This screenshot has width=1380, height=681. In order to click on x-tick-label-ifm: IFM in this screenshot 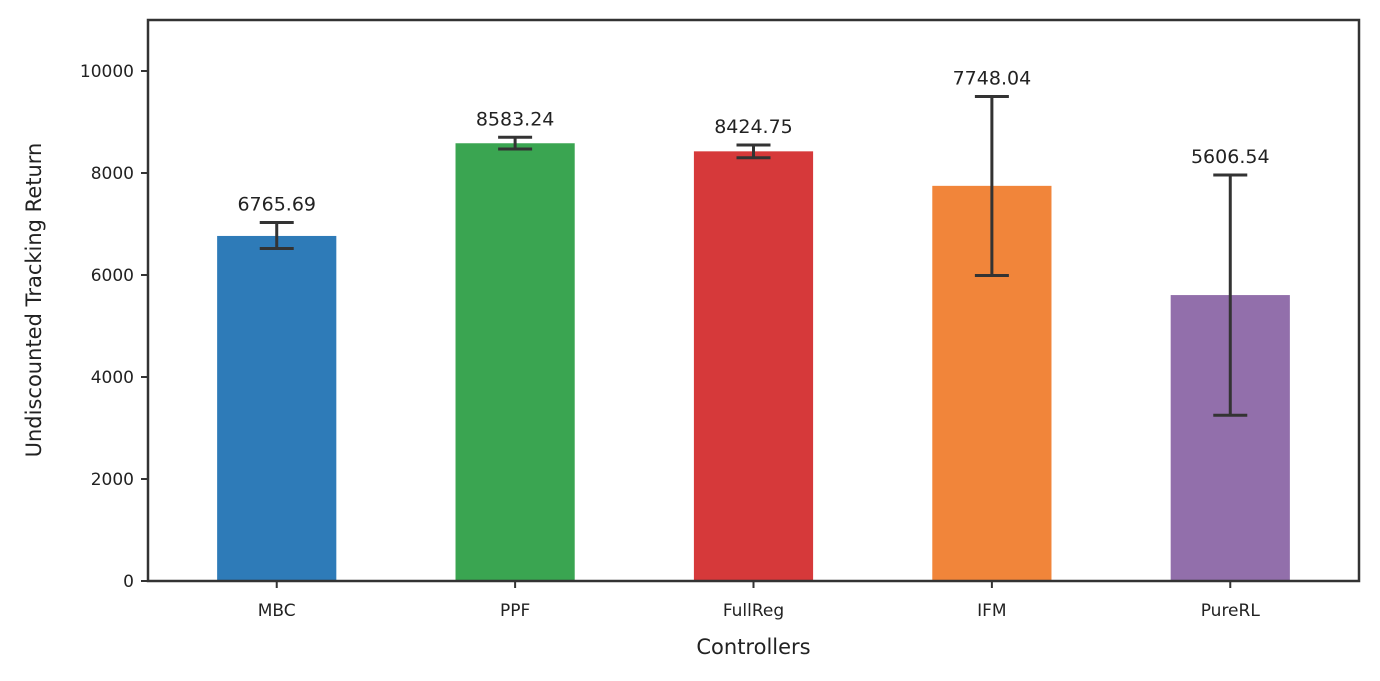, I will do `click(991, 611)`.